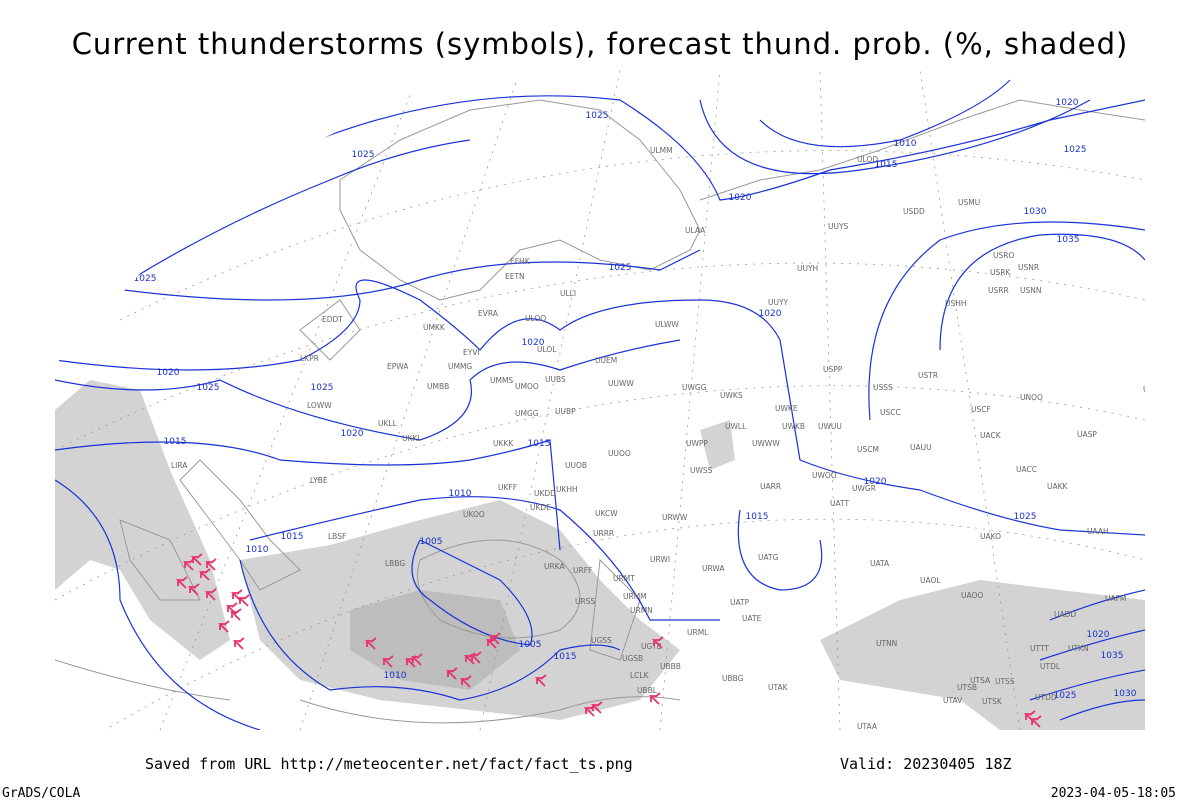 The image size is (1200, 800). I want to click on station-label: UMBB, so click(438, 386).